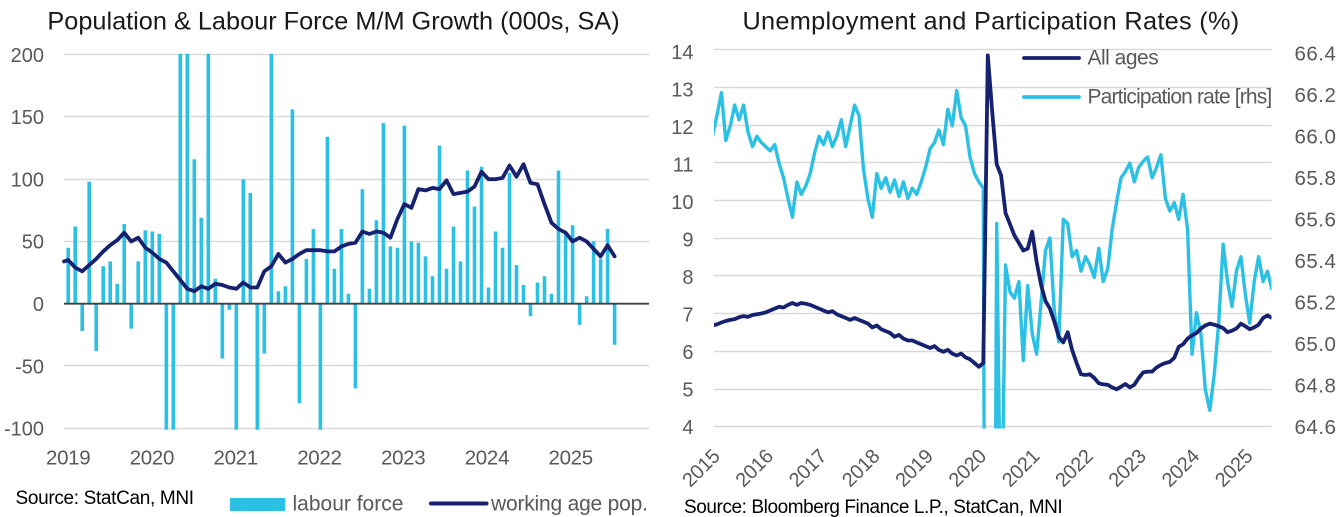  Describe the element at coordinates (683, 166) in the screenshot. I see `svg-text: 11` at that location.